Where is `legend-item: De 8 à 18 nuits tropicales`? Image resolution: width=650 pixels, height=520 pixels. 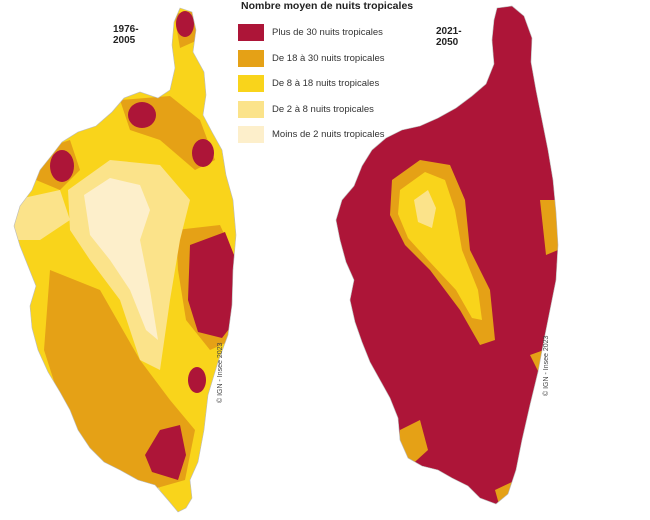 legend-item: De 8 à 18 nuits tropicales is located at coordinates (333, 84).